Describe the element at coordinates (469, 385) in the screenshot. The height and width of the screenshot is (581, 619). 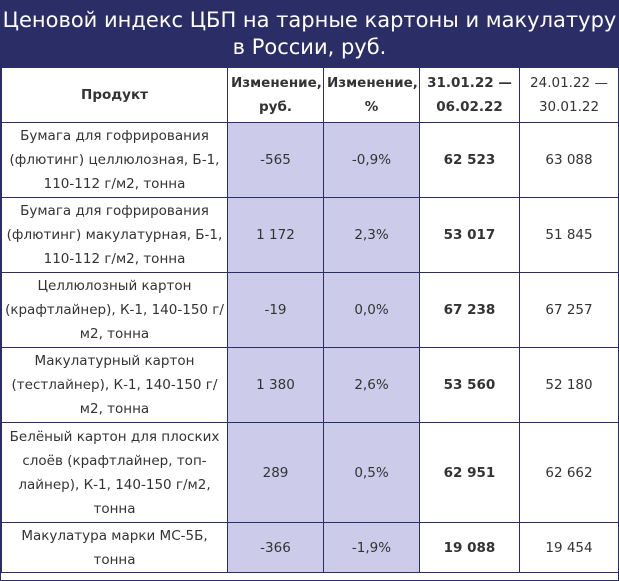
I see `cell-current: 53 560` at that location.